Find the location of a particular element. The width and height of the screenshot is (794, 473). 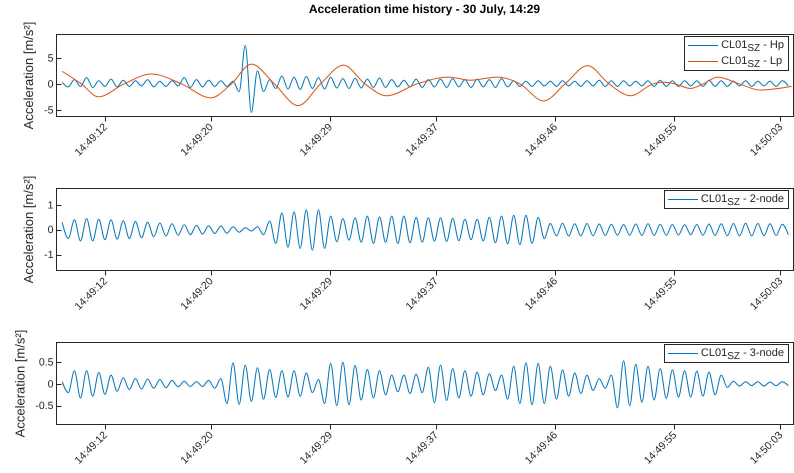

y-tick-label: -0.5 is located at coordinates (44, 406).